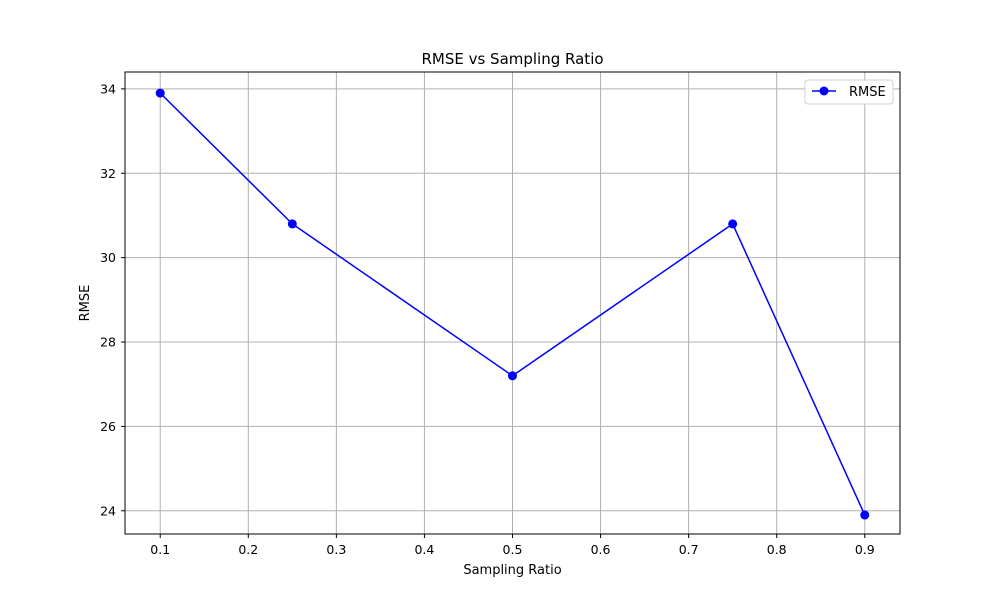 This screenshot has width=1000, height=600. Describe the element at coordinates (85, 303) in the screenshot. I see `y-axis-label: RMSE` at that location.